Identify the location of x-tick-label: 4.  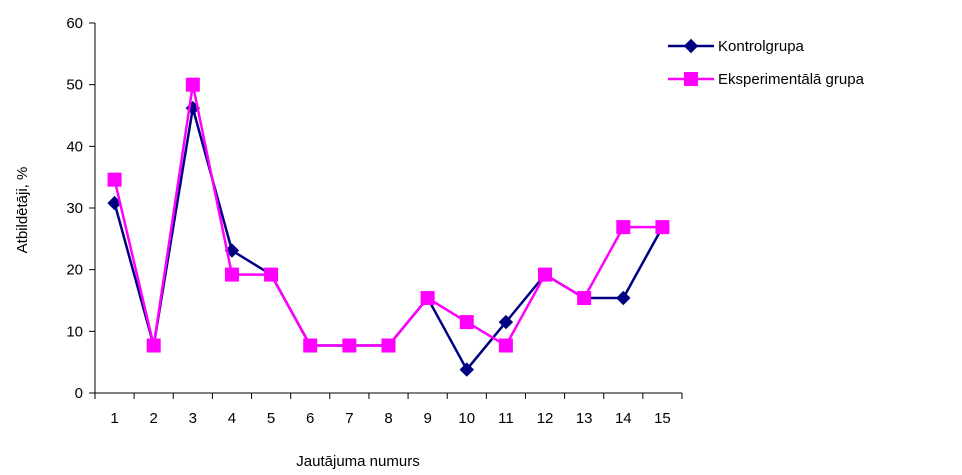
(232, 418).